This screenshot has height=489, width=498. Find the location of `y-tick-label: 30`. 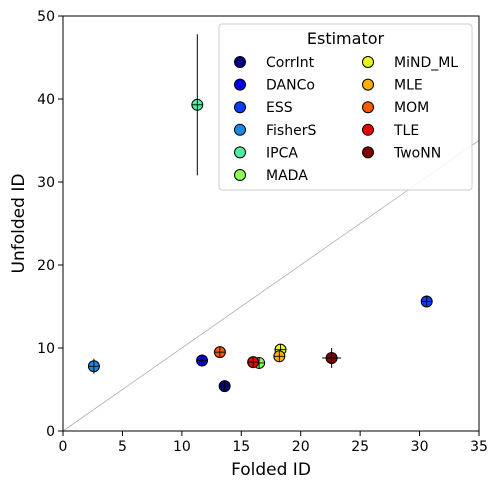

y-tick-label: 30 is located at coordinates (46, 183).